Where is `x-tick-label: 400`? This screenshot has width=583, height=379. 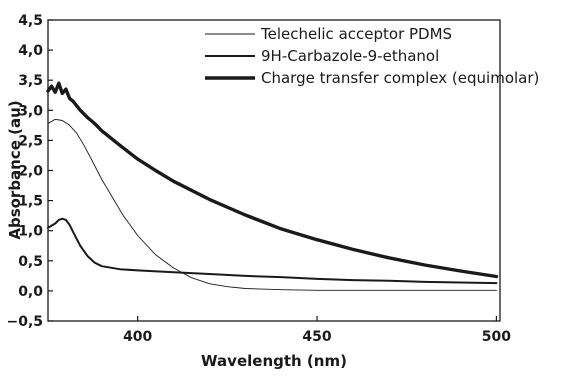
x-tick-label: 400 is located at coordinates (137, 337).